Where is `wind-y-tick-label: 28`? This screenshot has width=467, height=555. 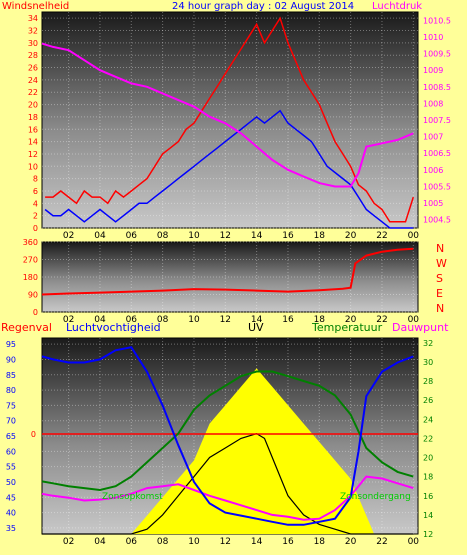
wind-y-tick-label: 28 is located at coordinates (33, 55).